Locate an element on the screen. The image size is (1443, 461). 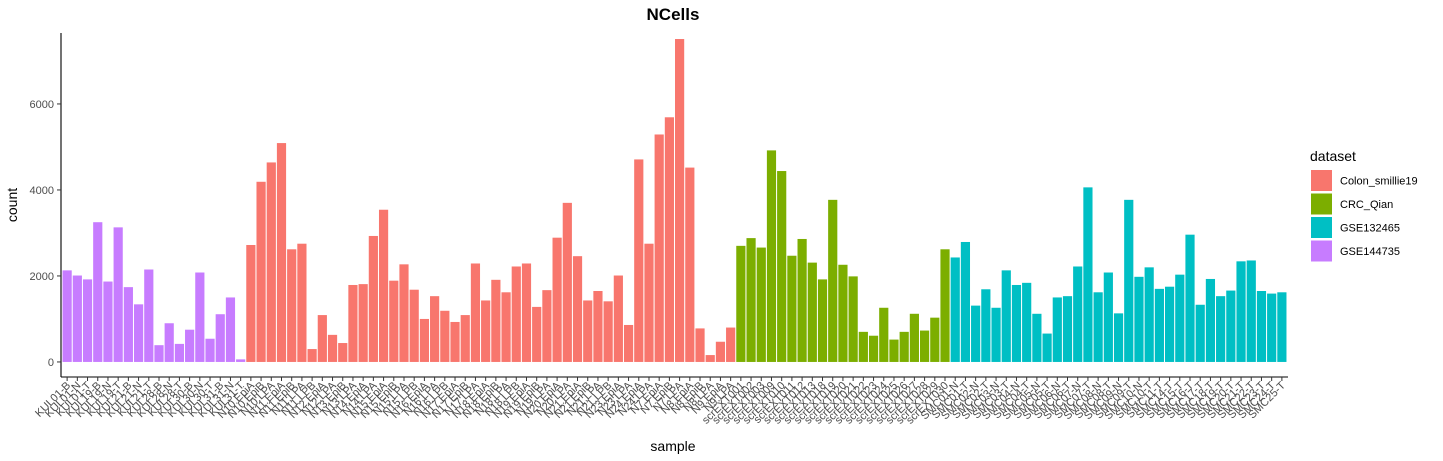
bar-SMC19-T is located at coordinates (1221, 329).